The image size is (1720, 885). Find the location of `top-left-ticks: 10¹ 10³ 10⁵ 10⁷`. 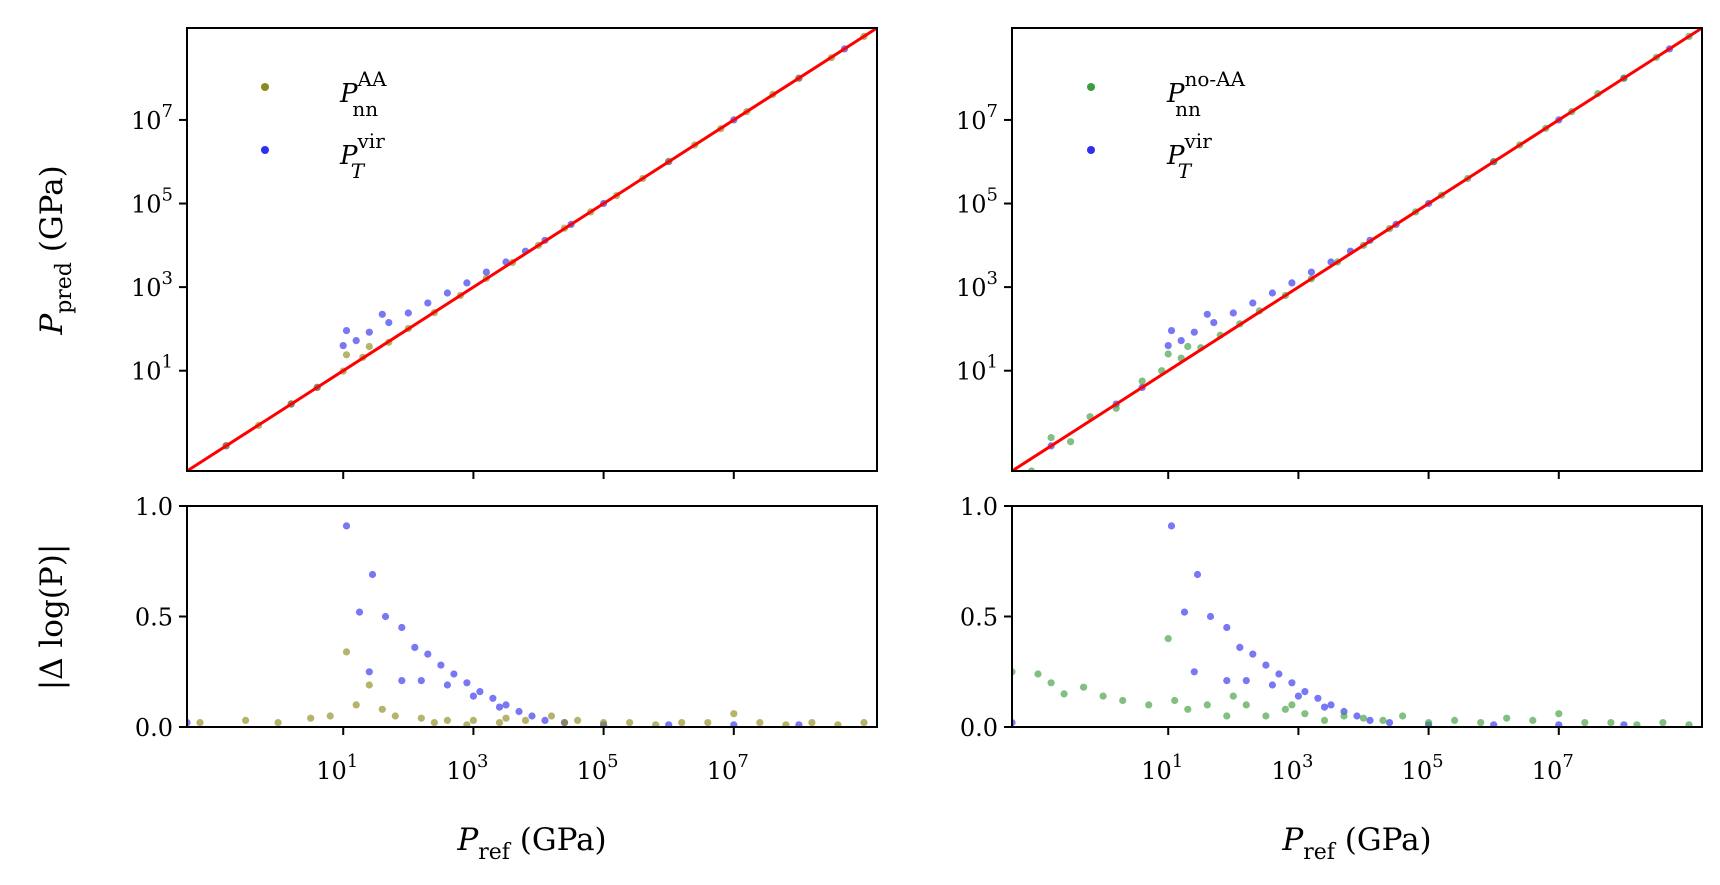

top-left-ticks: 10¹ 10³ 10⁵ 10⁷ is located at coordinates (433, 290).